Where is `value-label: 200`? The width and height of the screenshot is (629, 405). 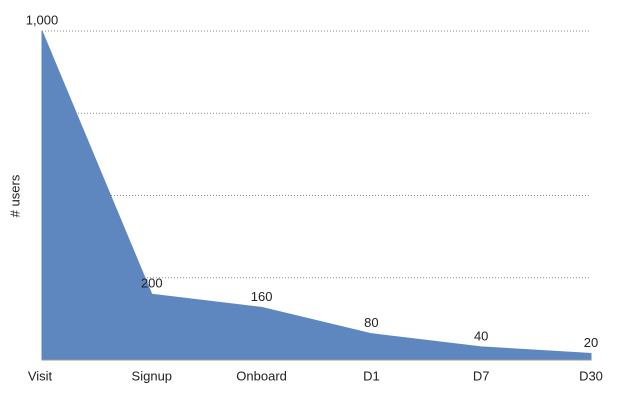
value-label: 200 is located at coordinates (152, 283).